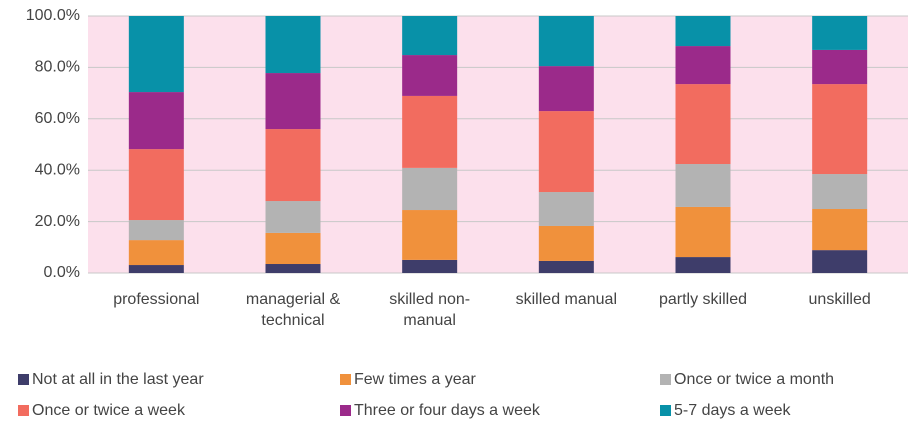 The height and width of the screenshot is (426, 914). What do you see at coordinates (156, 299) in the screenshot?
I see `x-tick-label: professional` at bounding box center [156, 299].